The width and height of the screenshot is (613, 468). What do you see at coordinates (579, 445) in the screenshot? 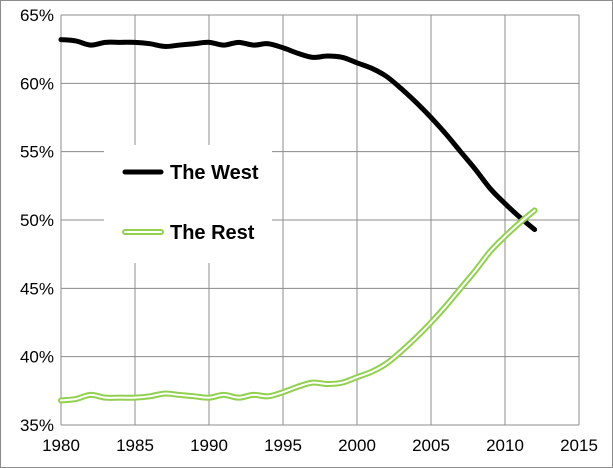
I see `x-tick-label: 2015` at bounding box center [579, 445].